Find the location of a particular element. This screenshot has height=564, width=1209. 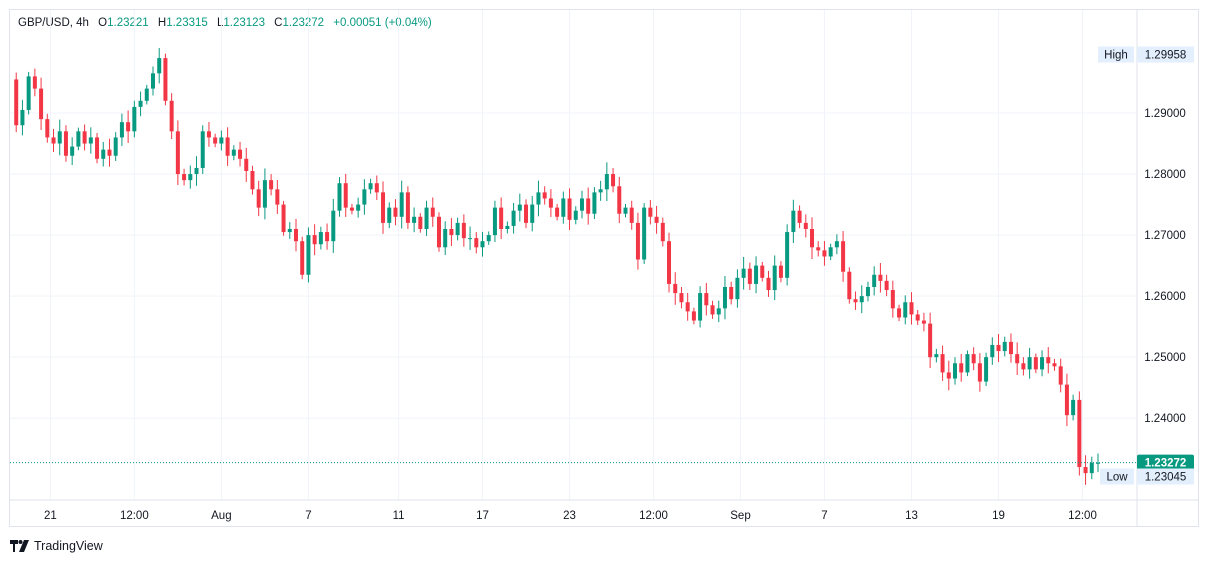

low-marker-label-bg is located at coordinates (1117, 476).